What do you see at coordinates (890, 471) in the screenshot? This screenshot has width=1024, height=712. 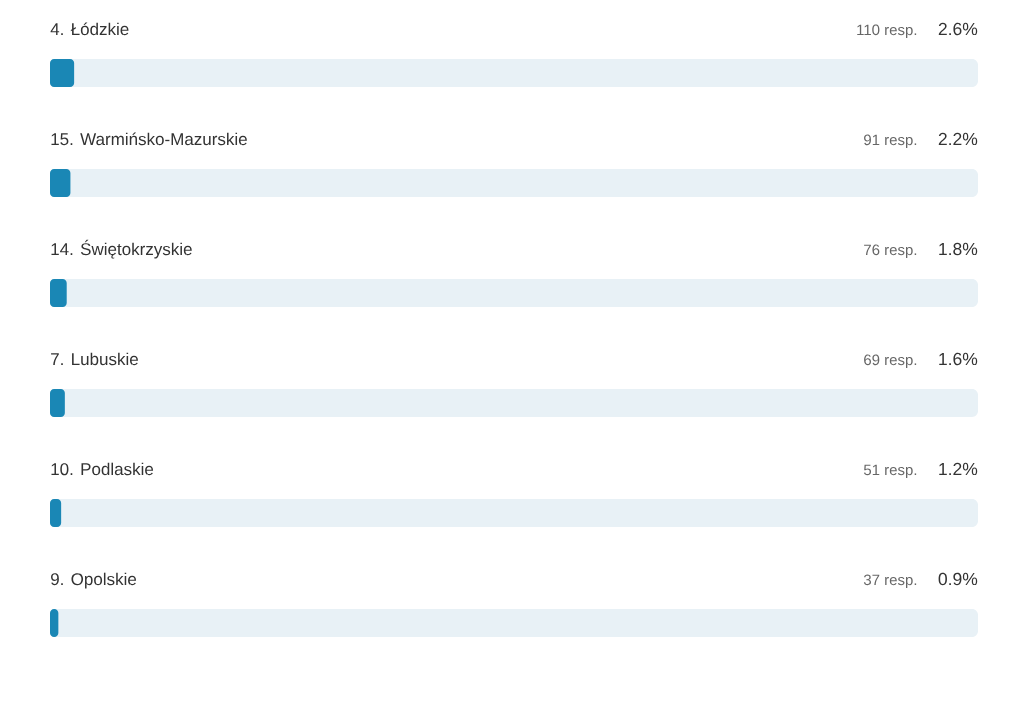 I see `annotation: 51 resp.` at bounding box center [890, 471].